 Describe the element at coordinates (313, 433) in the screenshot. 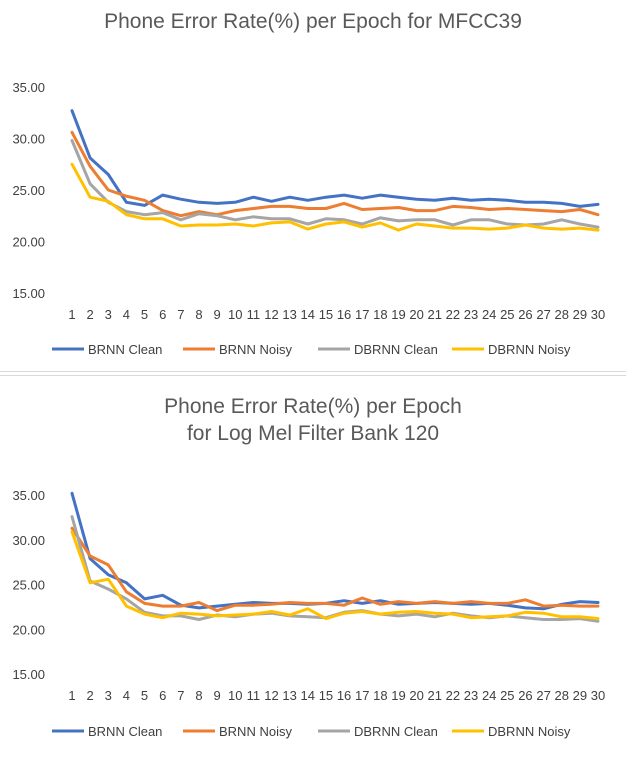

I see `chart-subtitle-line: for Log Mel Filter Bank 120` at that location.